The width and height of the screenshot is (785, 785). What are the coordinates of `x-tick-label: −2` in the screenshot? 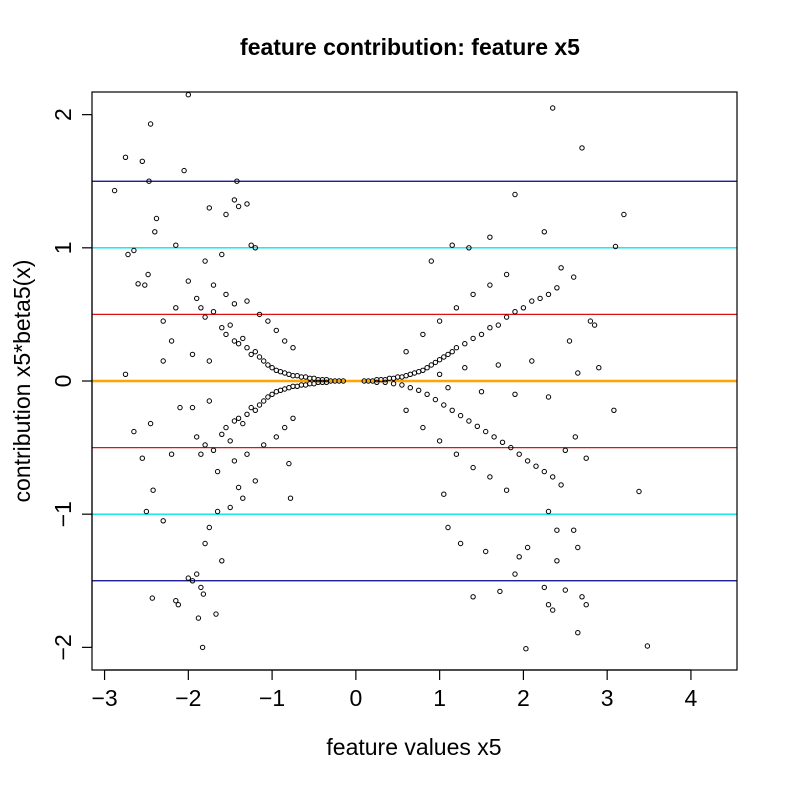 It's located at (188, 698).